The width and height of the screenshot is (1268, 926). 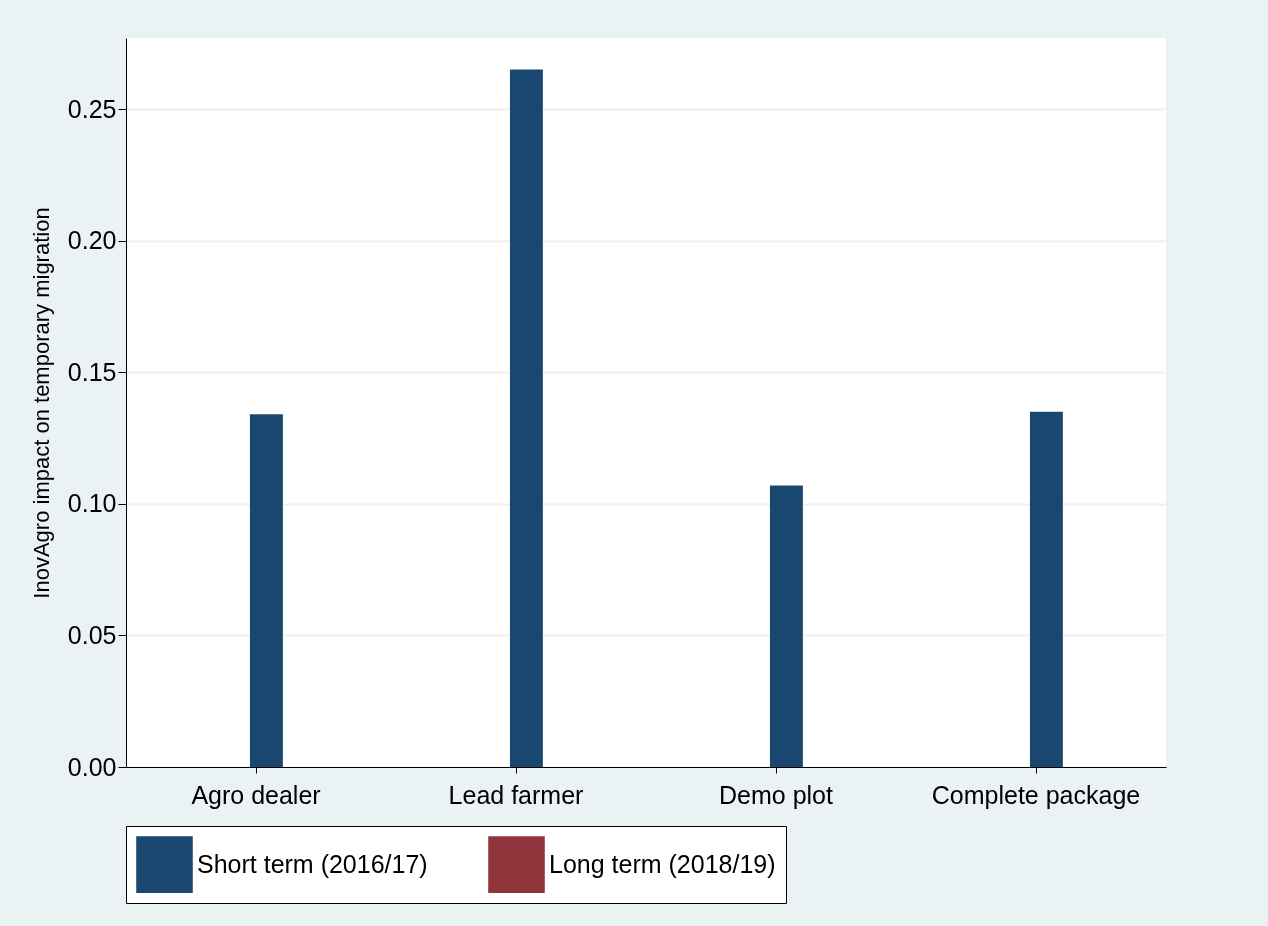 I want to click on x-tick-label: Complete package, so click(x=1036, y=794).